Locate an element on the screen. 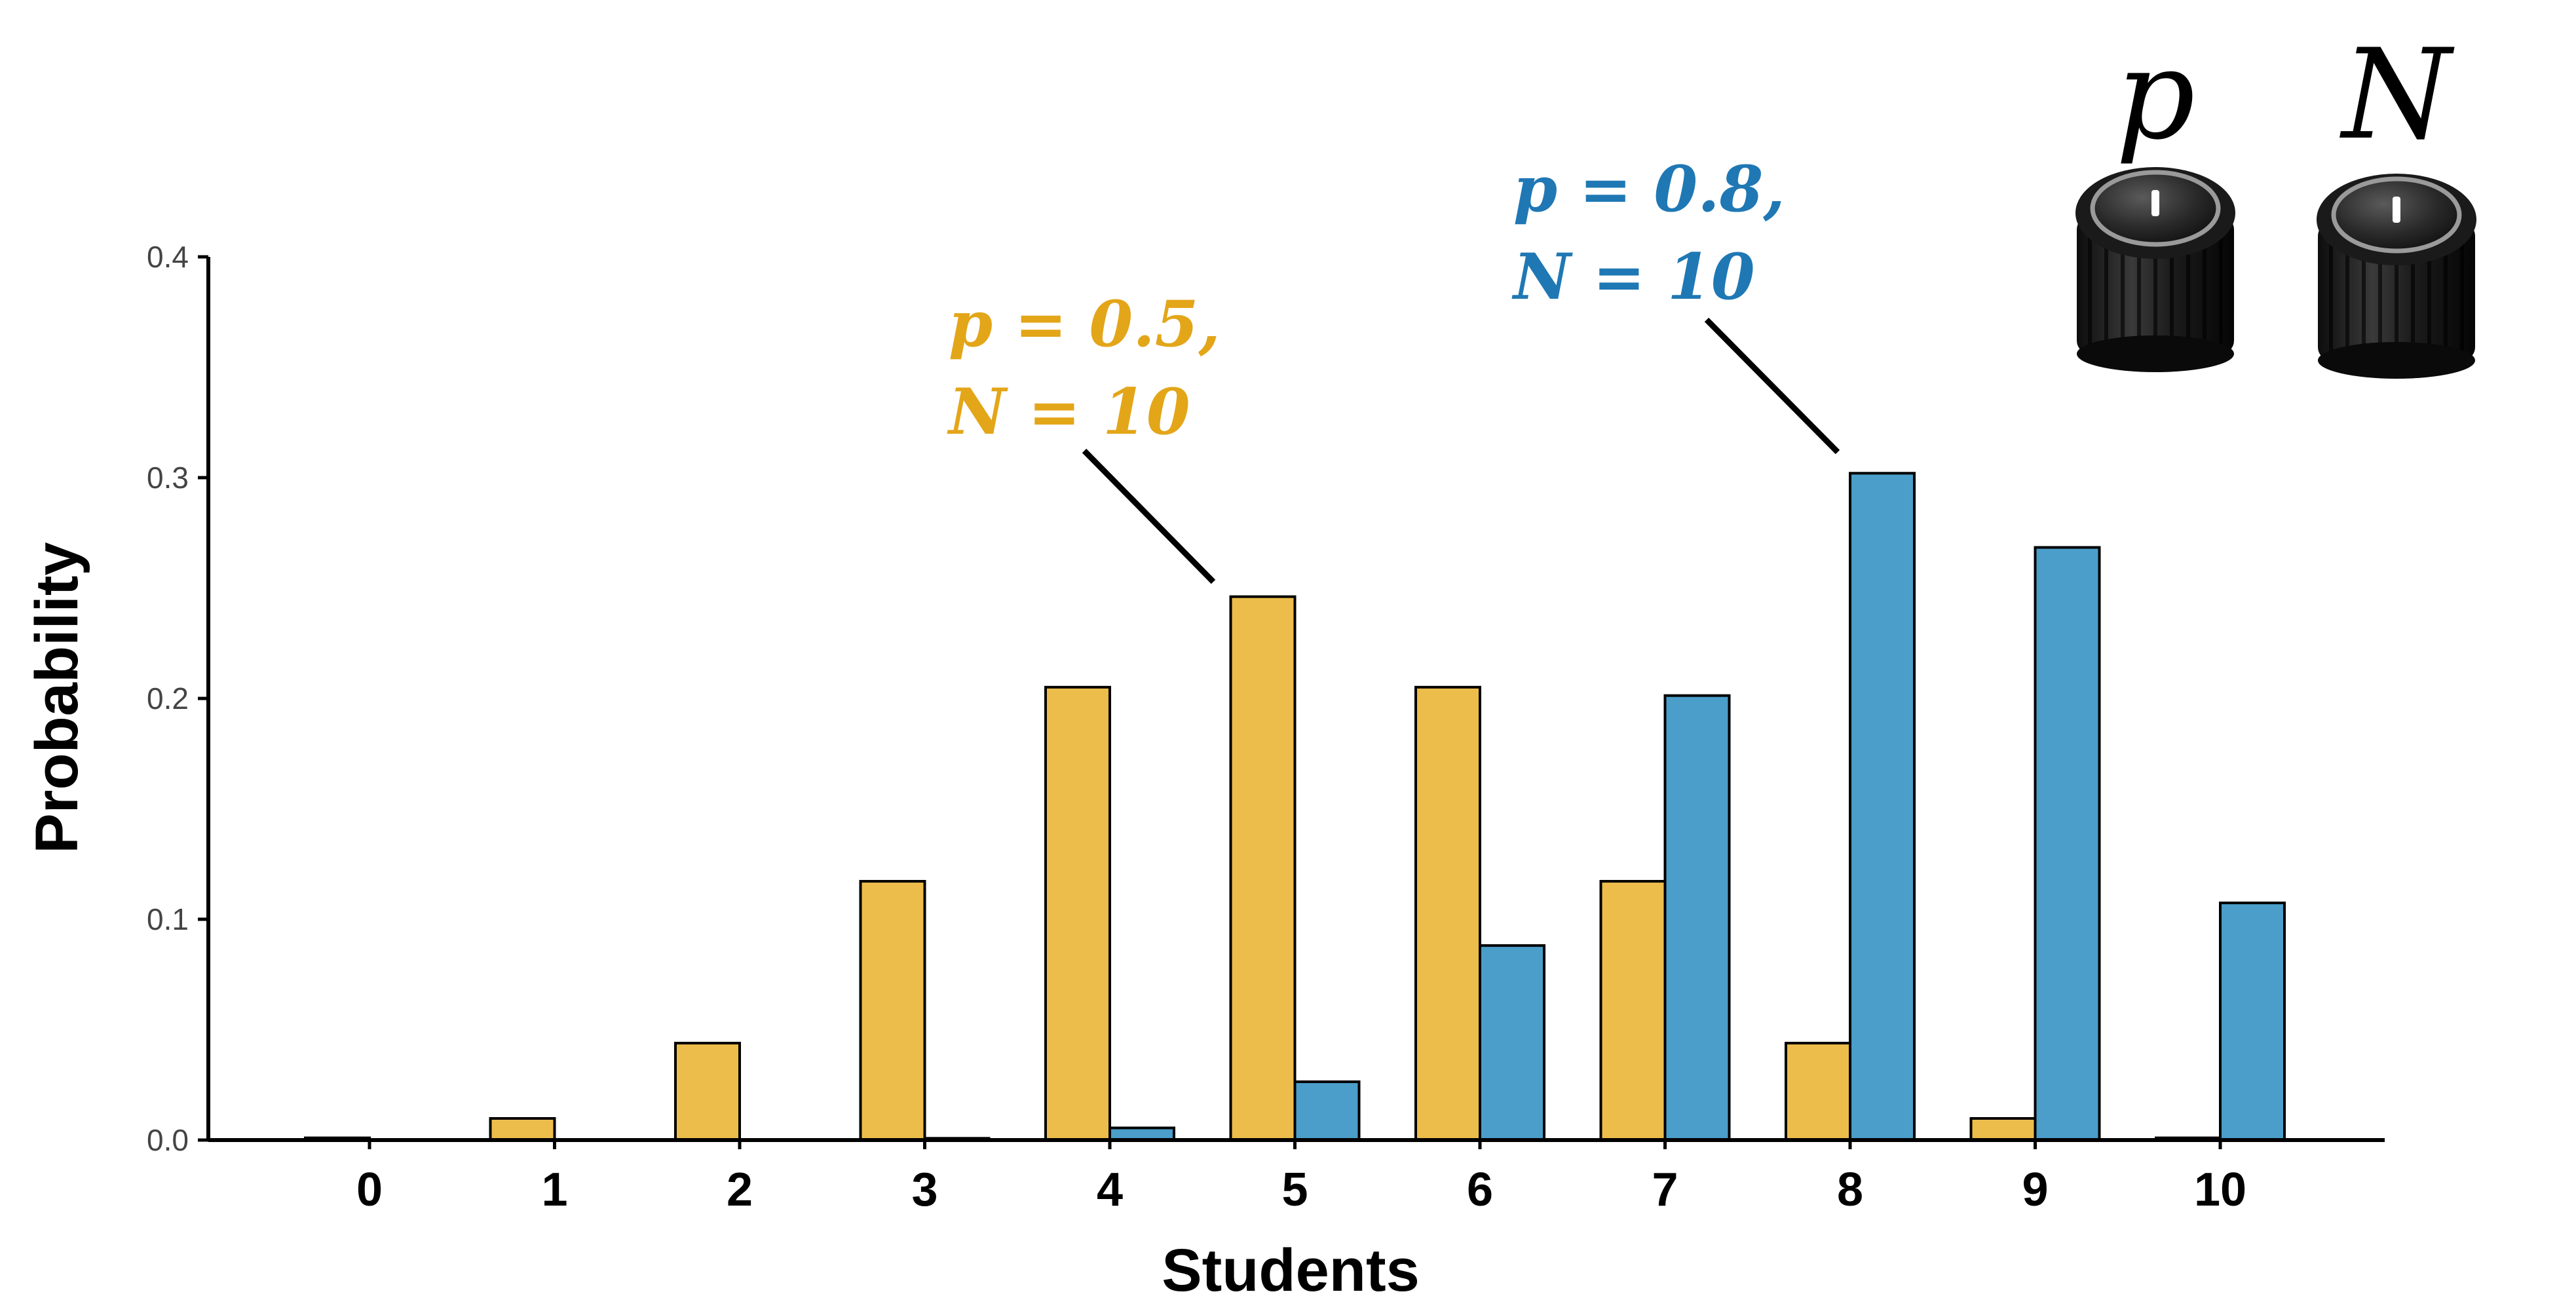  knob-p: p is located at coordinates (2155, 197).